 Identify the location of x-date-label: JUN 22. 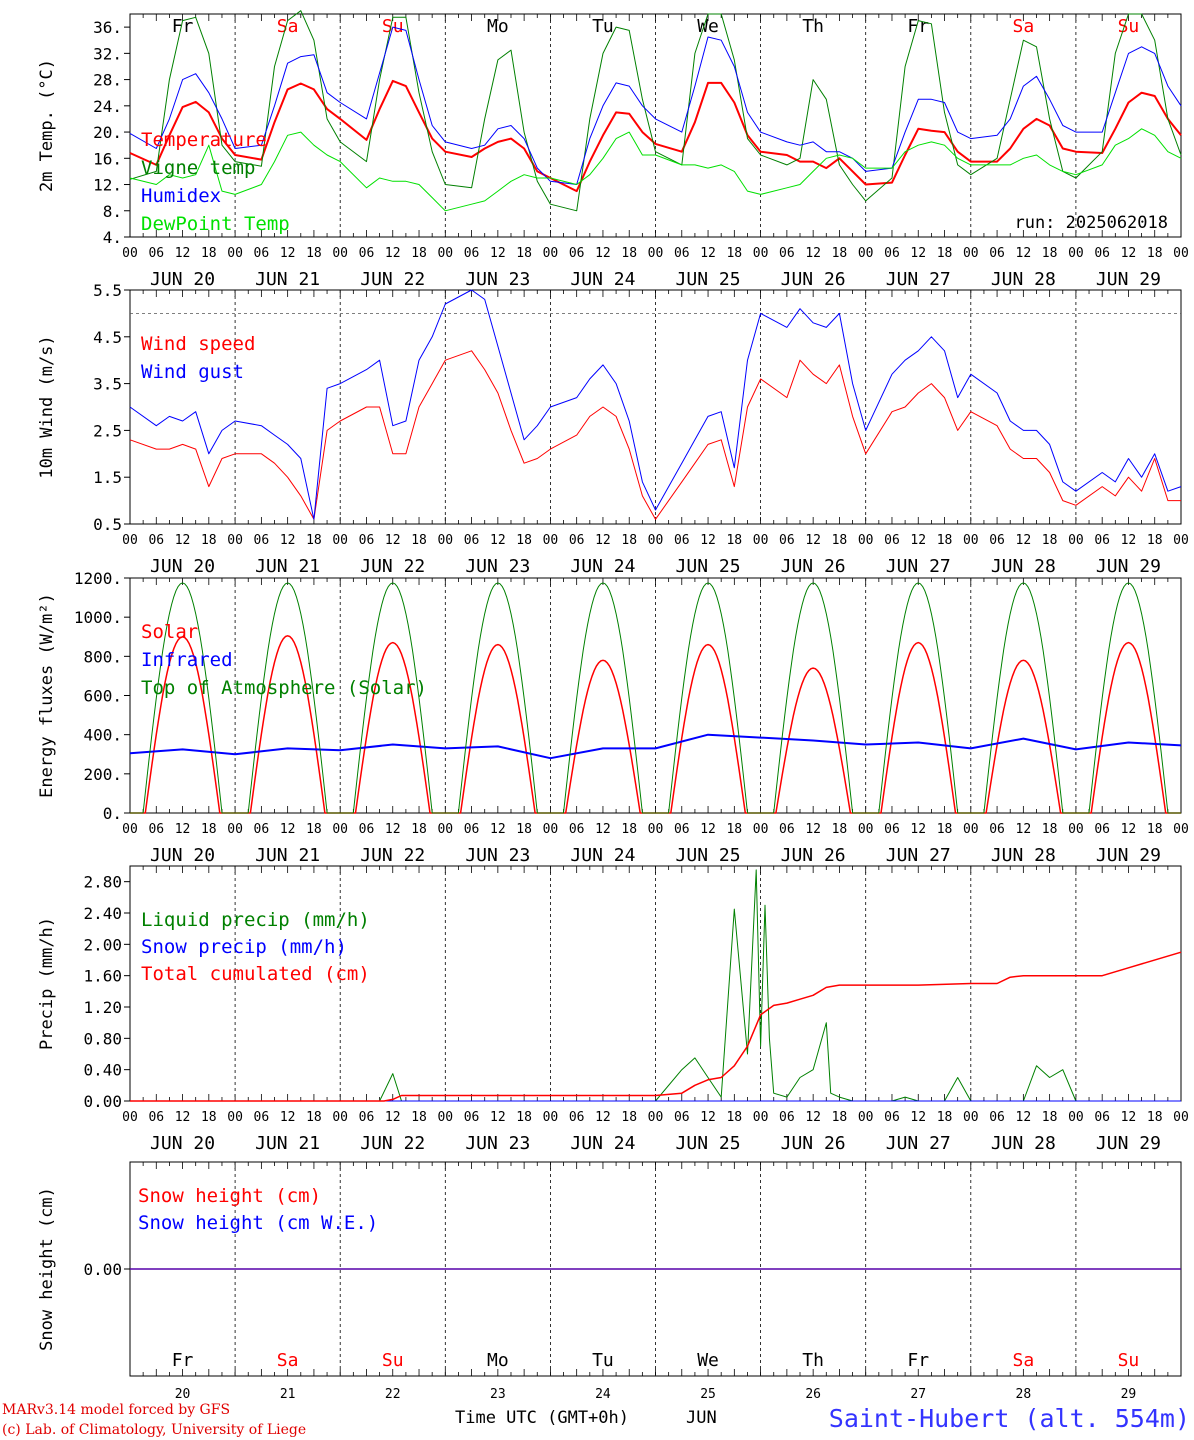
(392, 279).